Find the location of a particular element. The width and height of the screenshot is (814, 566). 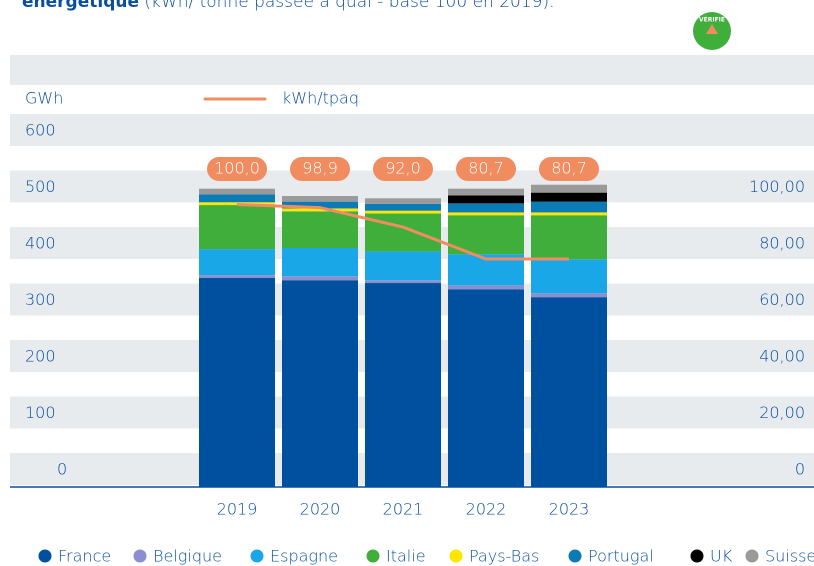

legend-label: Suisse is located at coordinates (789, 556).